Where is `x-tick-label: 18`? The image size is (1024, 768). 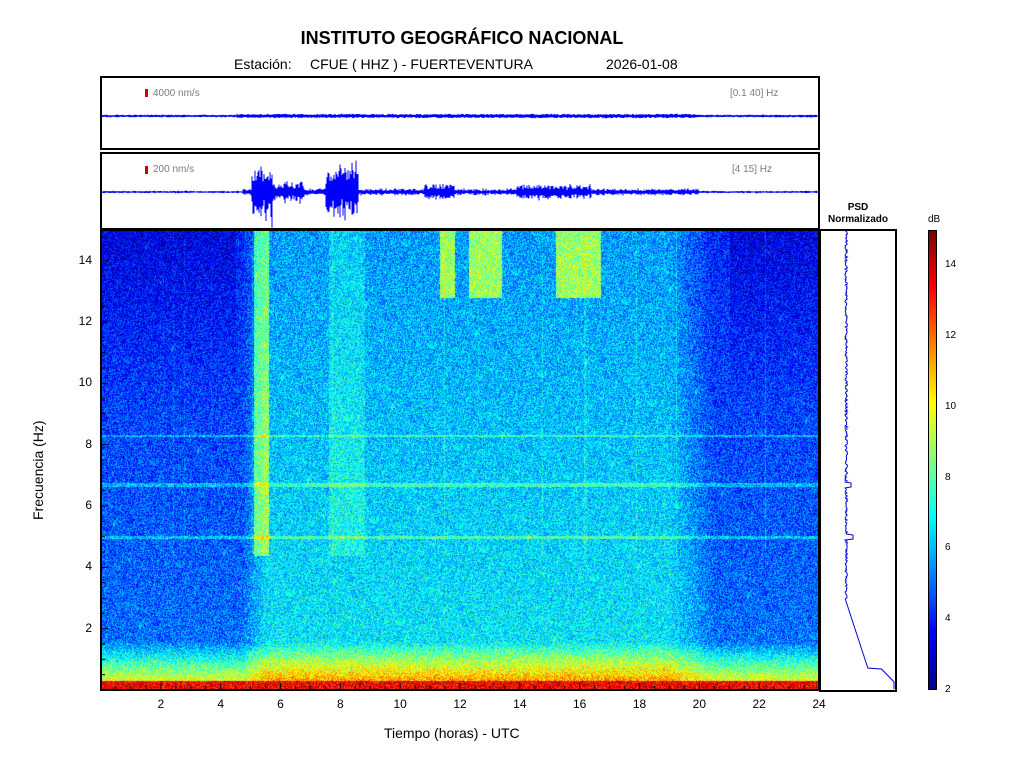 x-tick-label: 18 is located at coordinates (639, 704).